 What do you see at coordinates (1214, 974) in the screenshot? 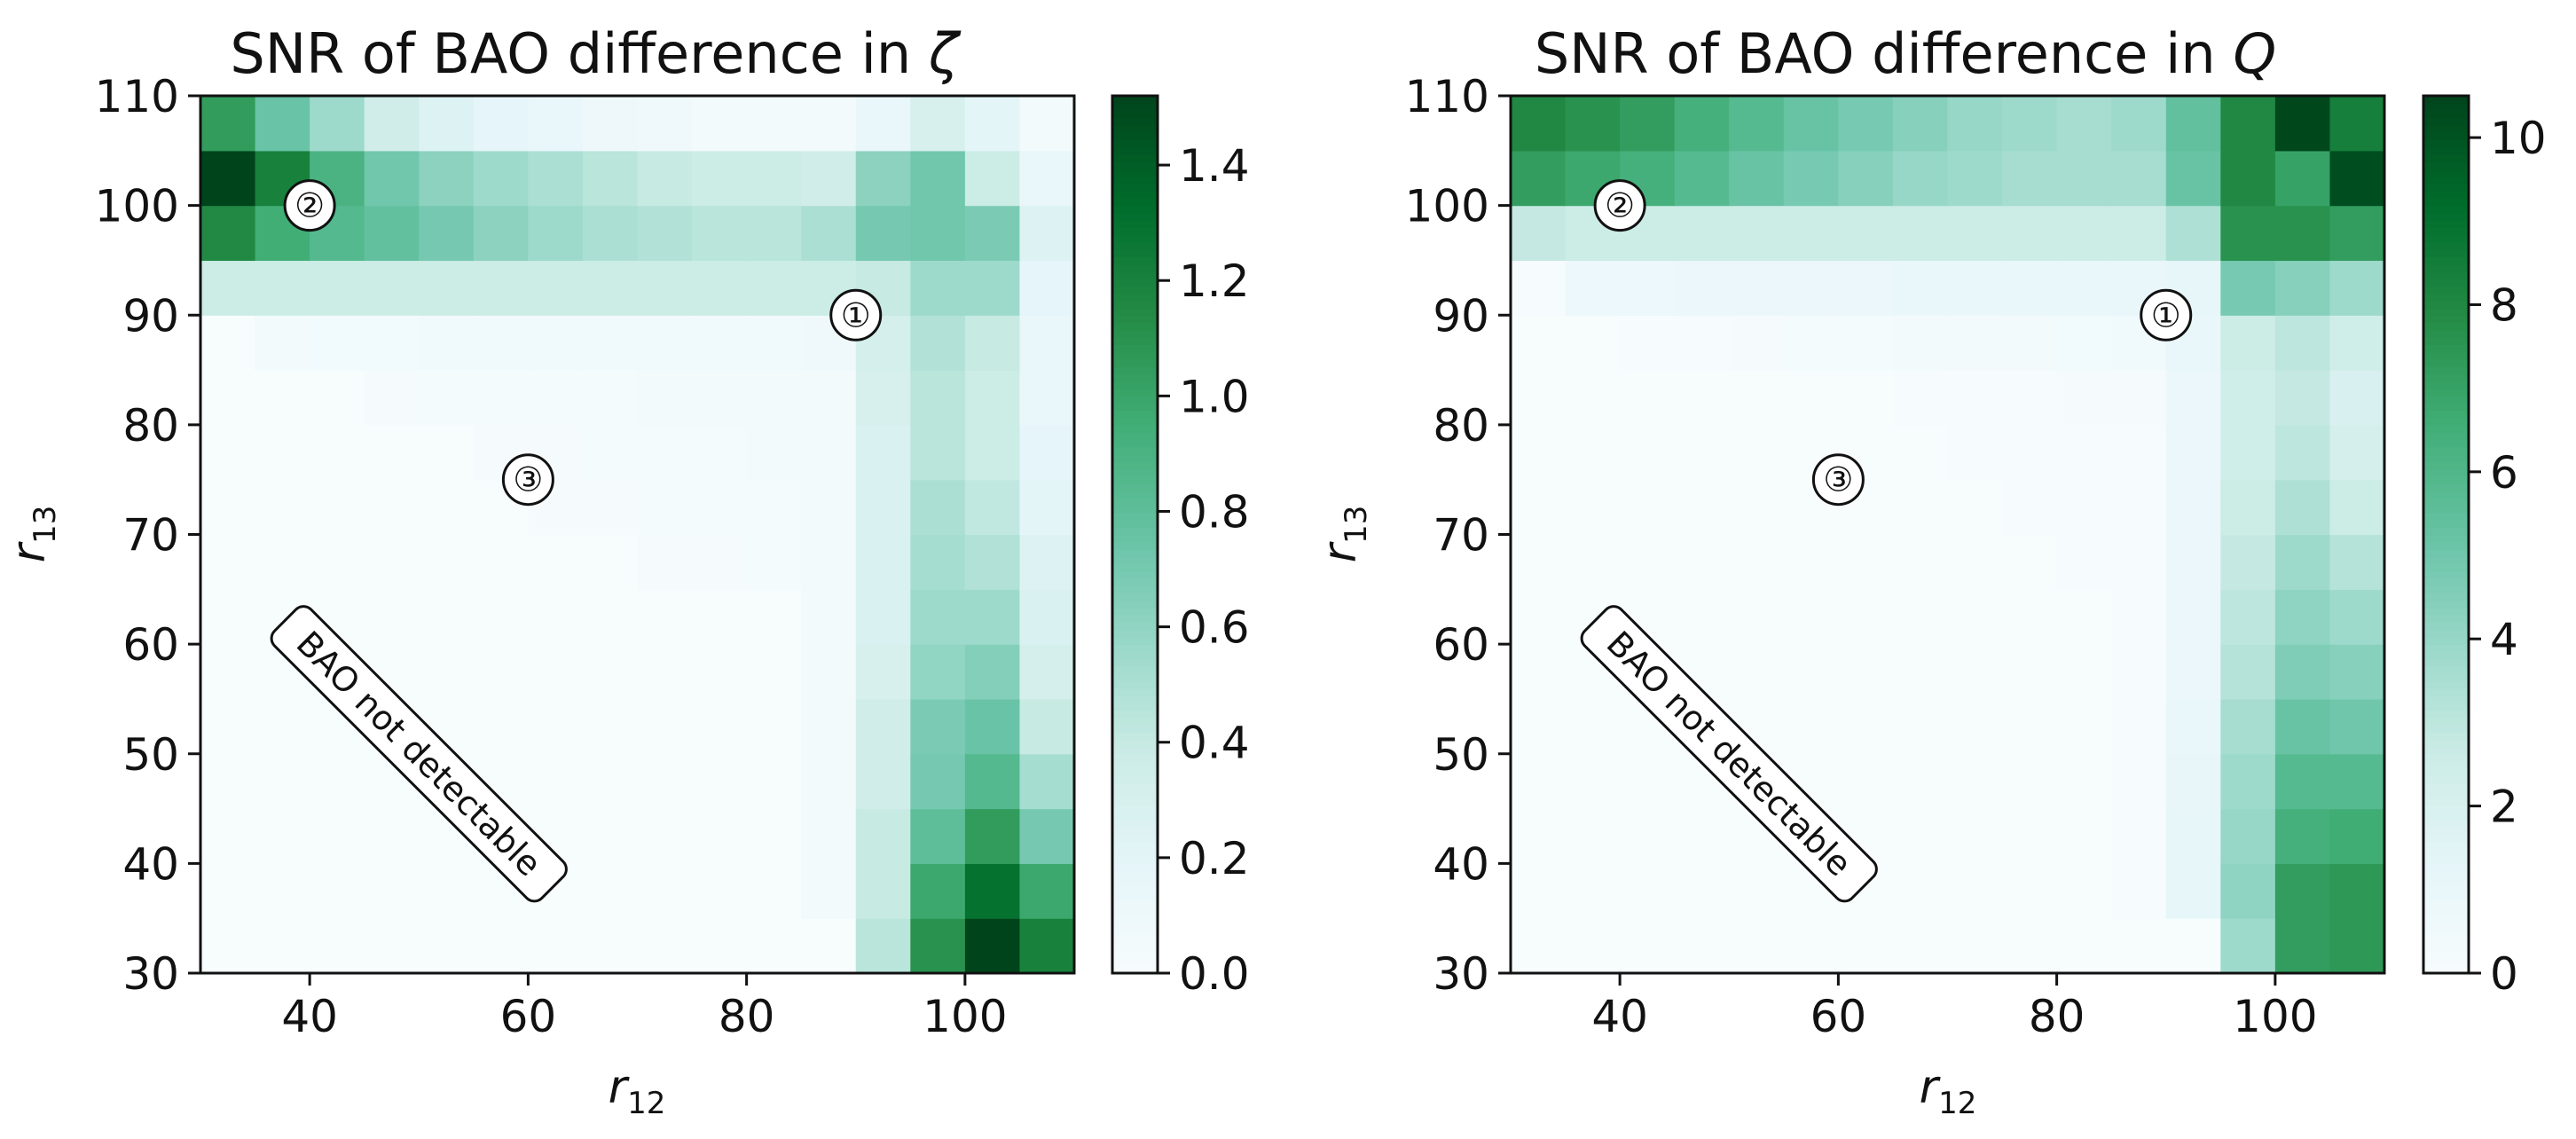
I see `colorbar-tick-label: 0.0` at bounding box center [1214, 974].